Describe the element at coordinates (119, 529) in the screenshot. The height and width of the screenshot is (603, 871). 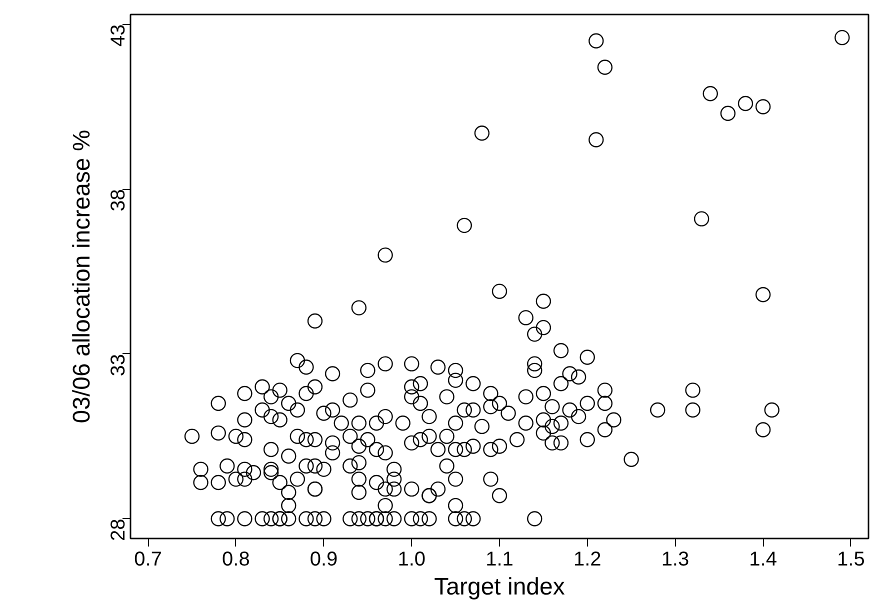
I see `y-tick-label: 28` at that location.